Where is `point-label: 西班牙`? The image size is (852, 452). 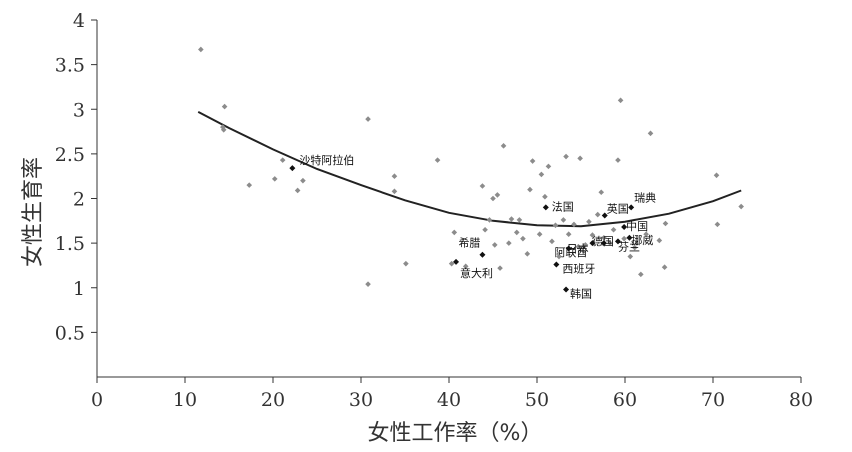
point-label: 西班牙 is located at coordinates (578, 269).